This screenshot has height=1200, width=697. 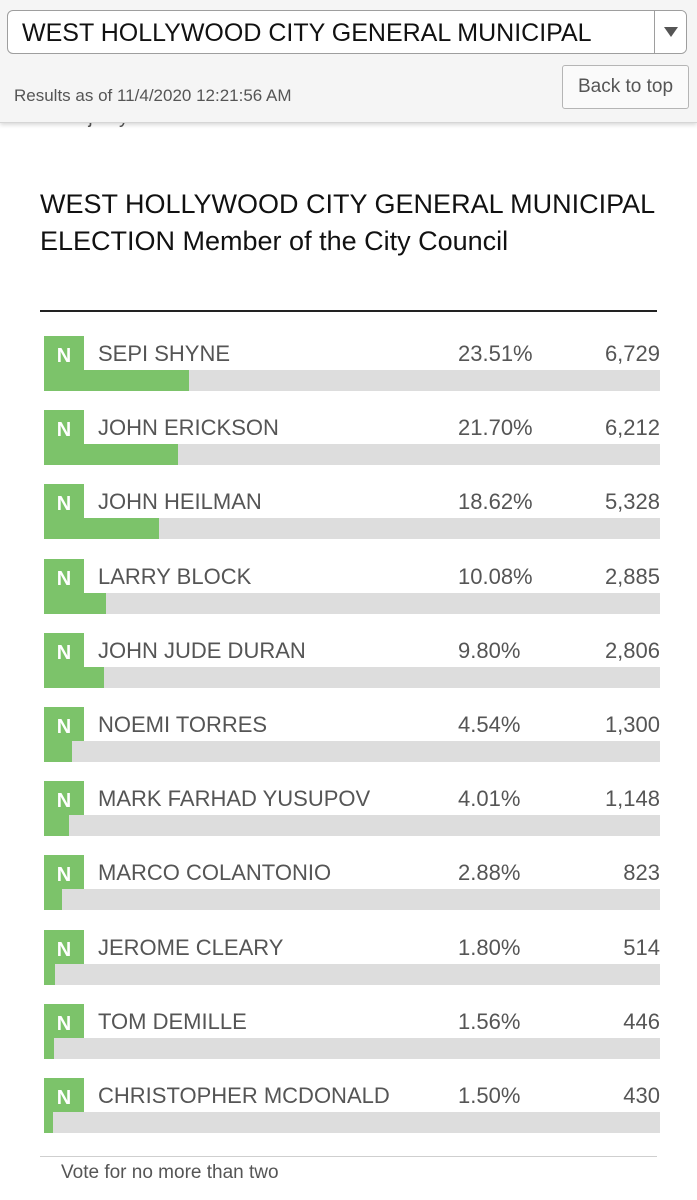 What do you see at coordinates (489, 947) in the screenshot?
I see `candidate-percent: 1.80%` at bounding box center [489, 947].